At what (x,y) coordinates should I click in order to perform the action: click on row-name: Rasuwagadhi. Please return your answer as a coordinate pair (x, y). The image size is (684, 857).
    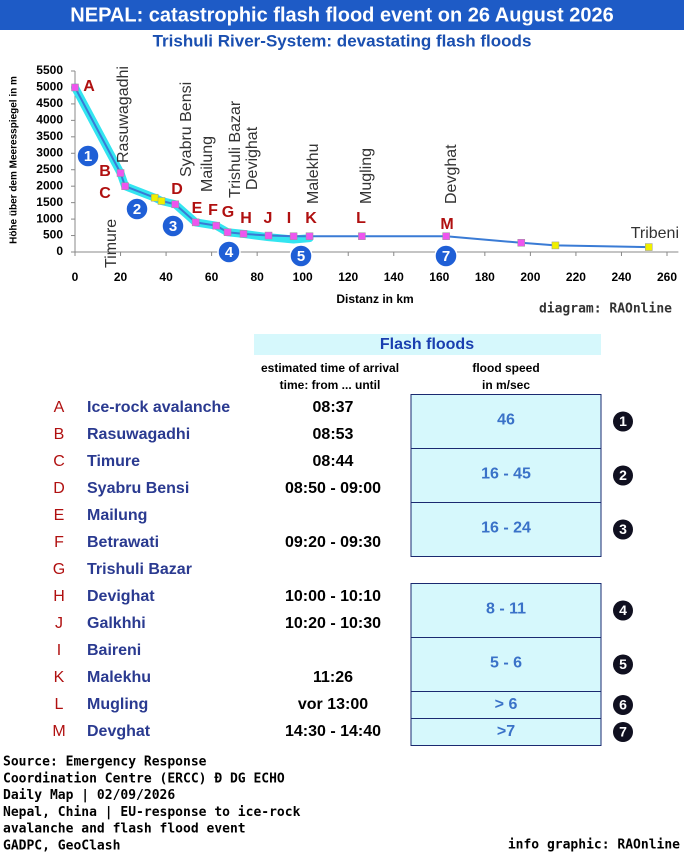
    Looking at the image, I should click on (138, 434).